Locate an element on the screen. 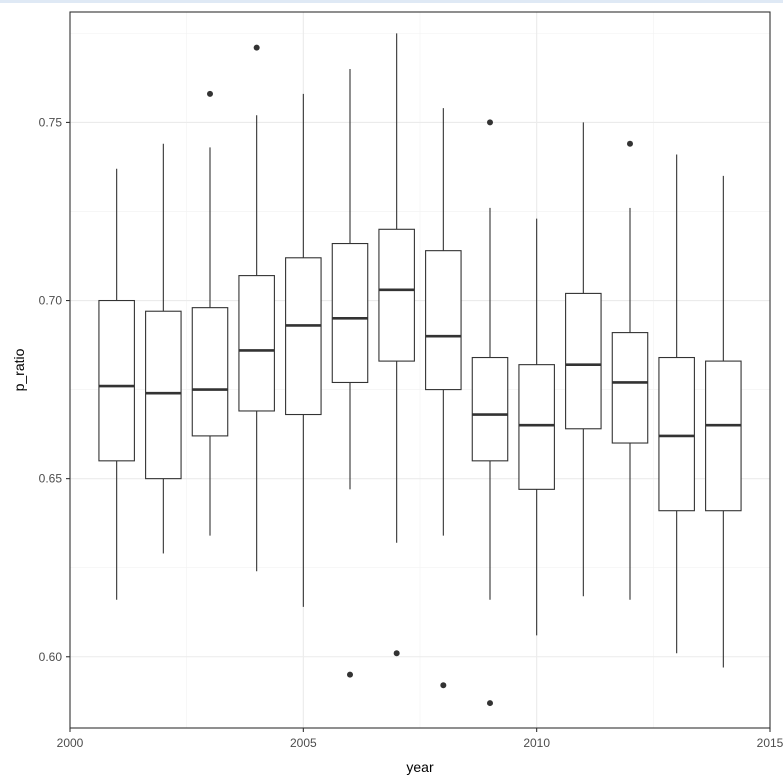 The width and height of the screenshot is (783, 781). x-axis-title: year is located at coordinates (420, 767).